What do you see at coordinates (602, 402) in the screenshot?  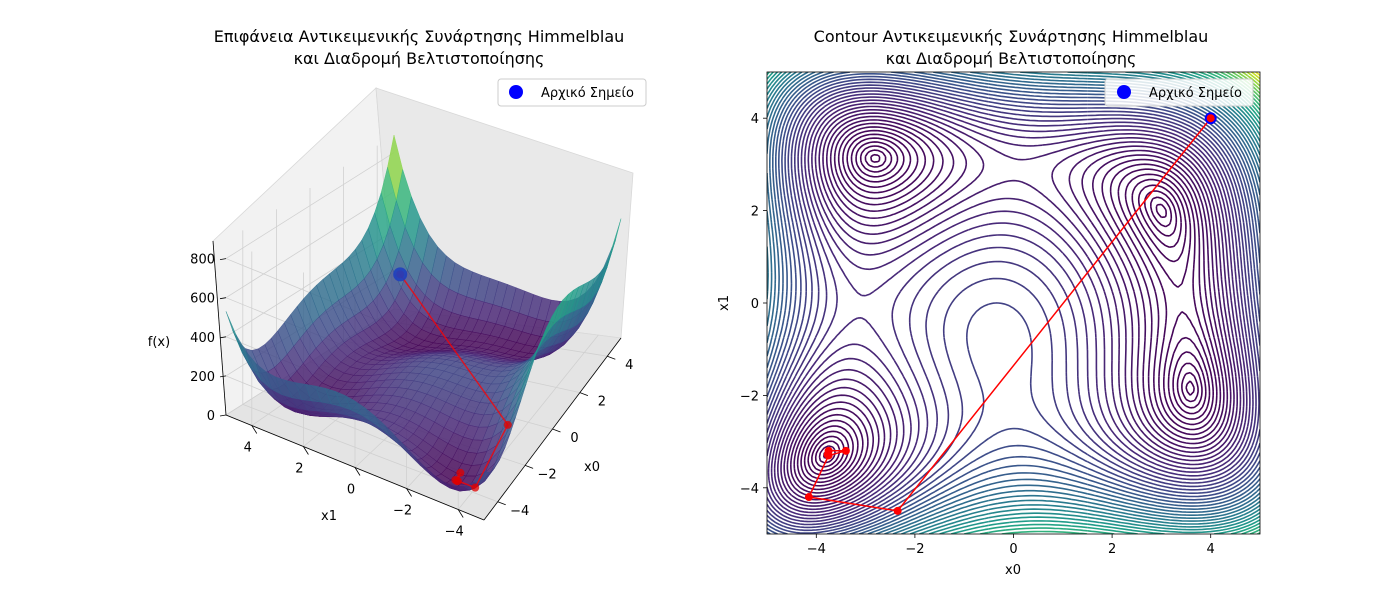 I see `surface-x-tick-label: 2` at bounding box center [602, 402].